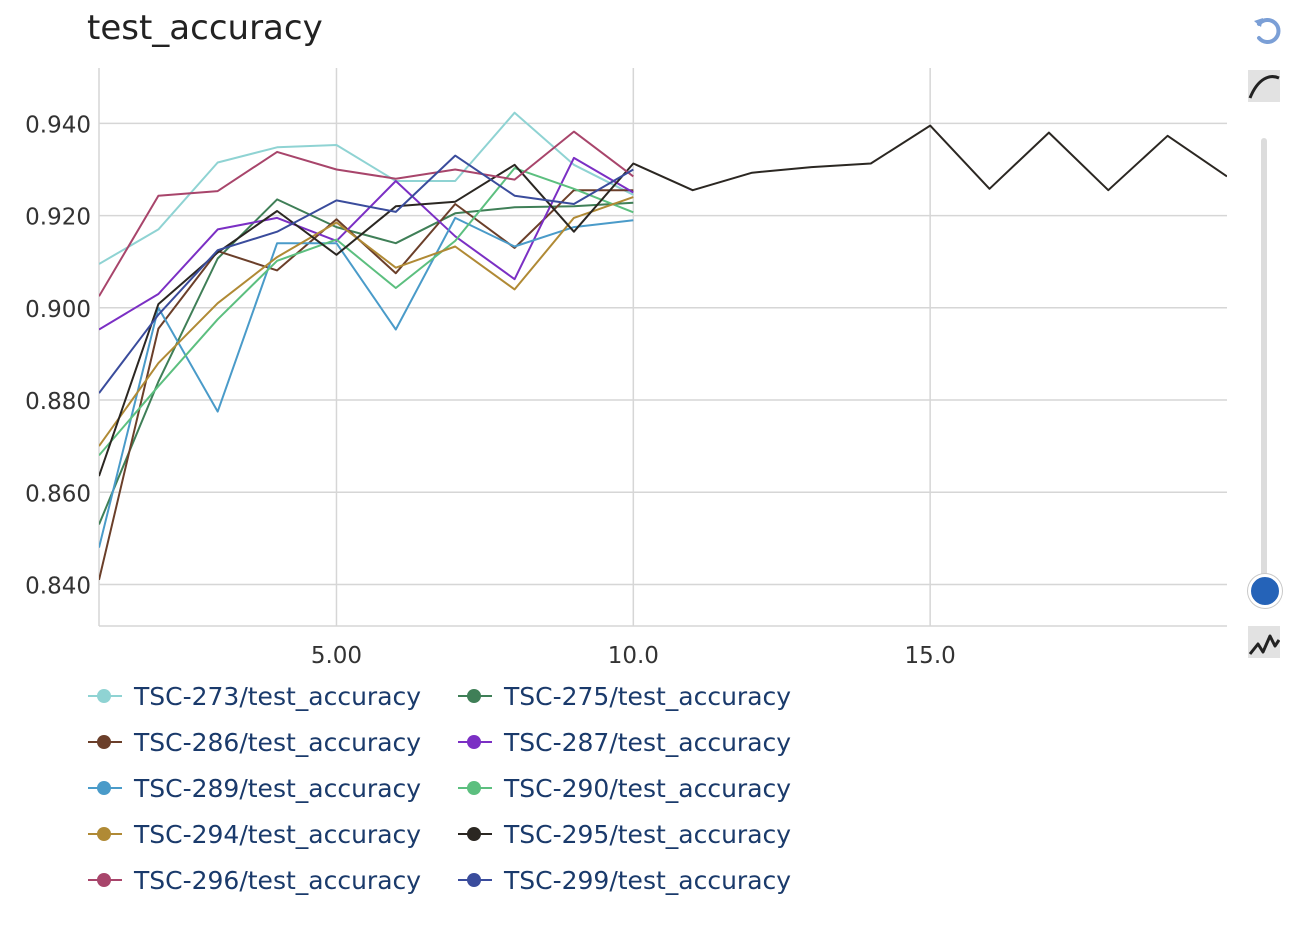 Image resolution: width=1304 pixels, height=930 pixels. What do you see at coordinates (278, 742) in the screenshot?
I see `legend-label: TSC-286/test_accuracy` at bounding box center [278, 742].